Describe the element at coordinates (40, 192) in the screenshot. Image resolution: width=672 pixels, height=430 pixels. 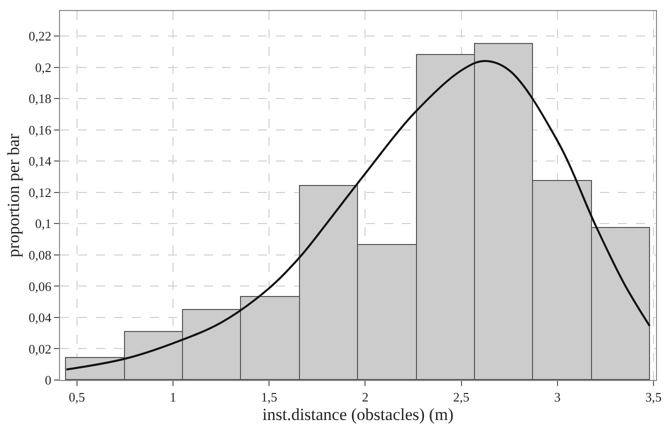
I see `y-tick-label: 0,12` at that location.